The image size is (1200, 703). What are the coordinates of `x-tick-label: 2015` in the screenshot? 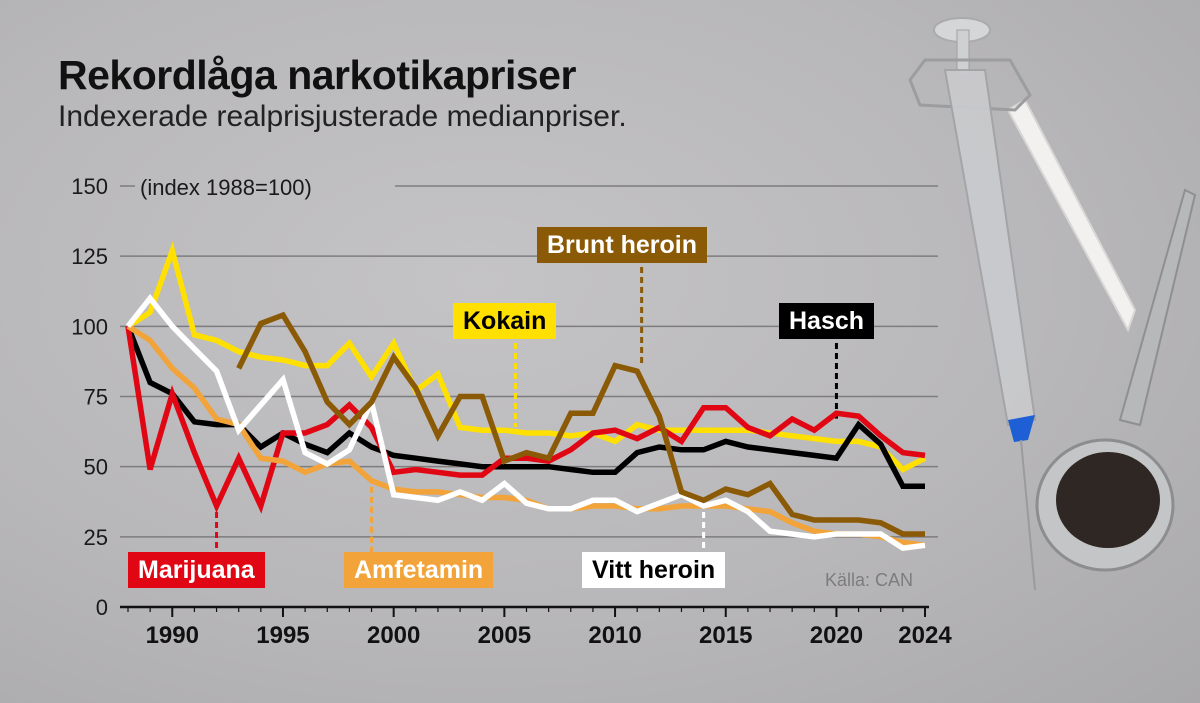 It's located at (725, 635).